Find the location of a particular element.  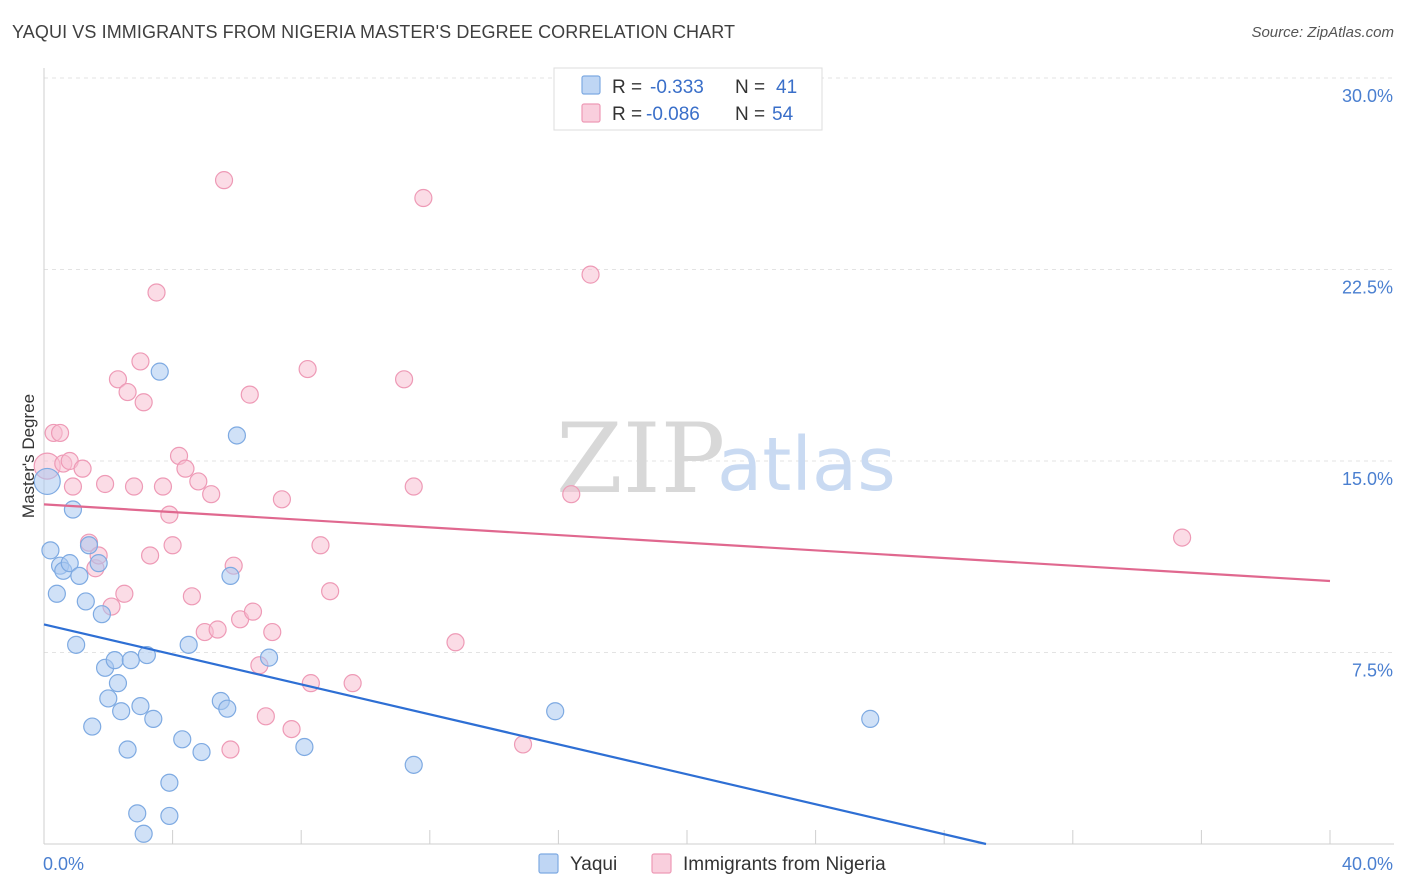

y-tick-label-2: 22.5% is located at coordinates (1367, 288).